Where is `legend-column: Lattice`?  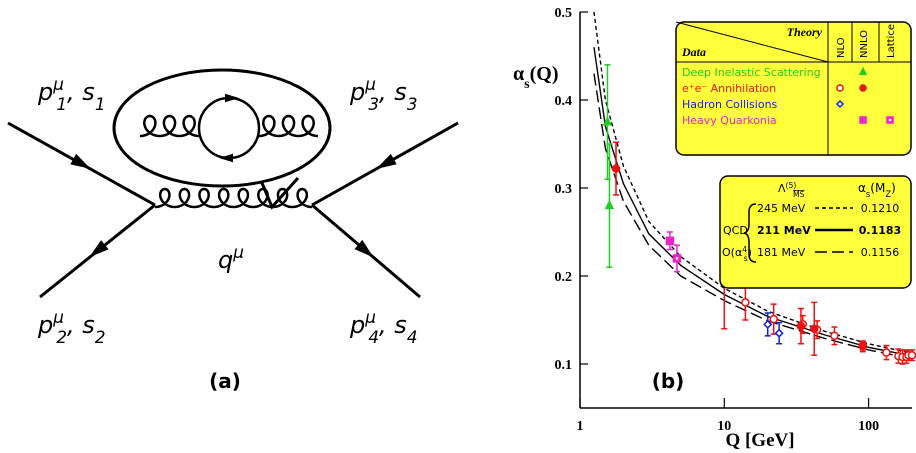 legend-column: Lattice is located at coordinates (891, 41).